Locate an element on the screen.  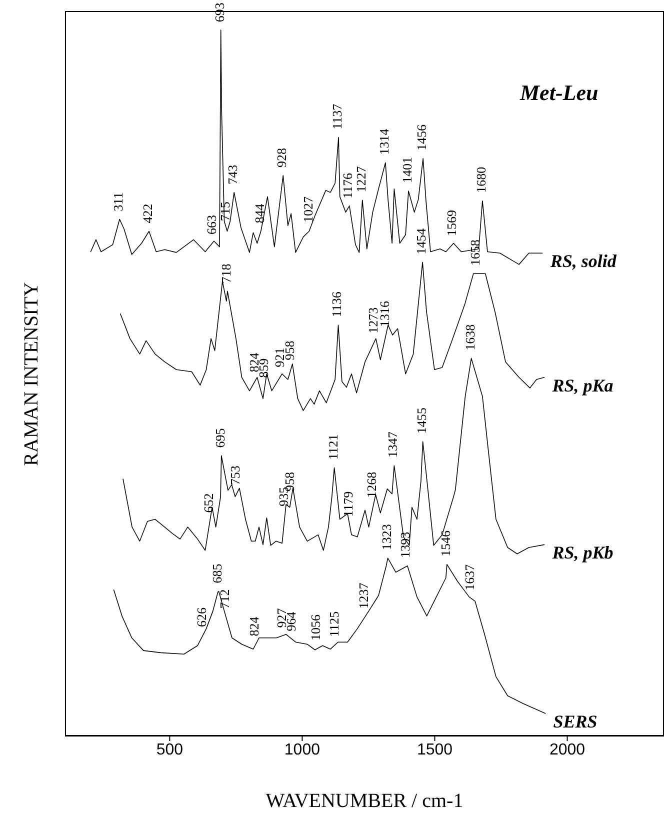
annotation: 1393 is located at coordinates (404, 545).